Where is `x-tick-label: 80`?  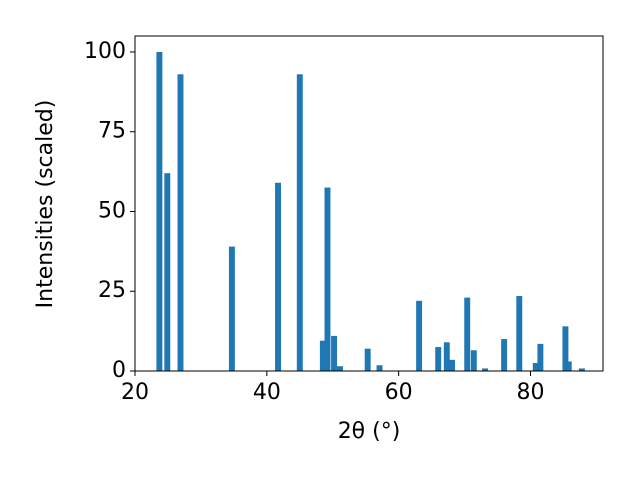
x-tick-label: 80 is located at coordinates (530, 392).